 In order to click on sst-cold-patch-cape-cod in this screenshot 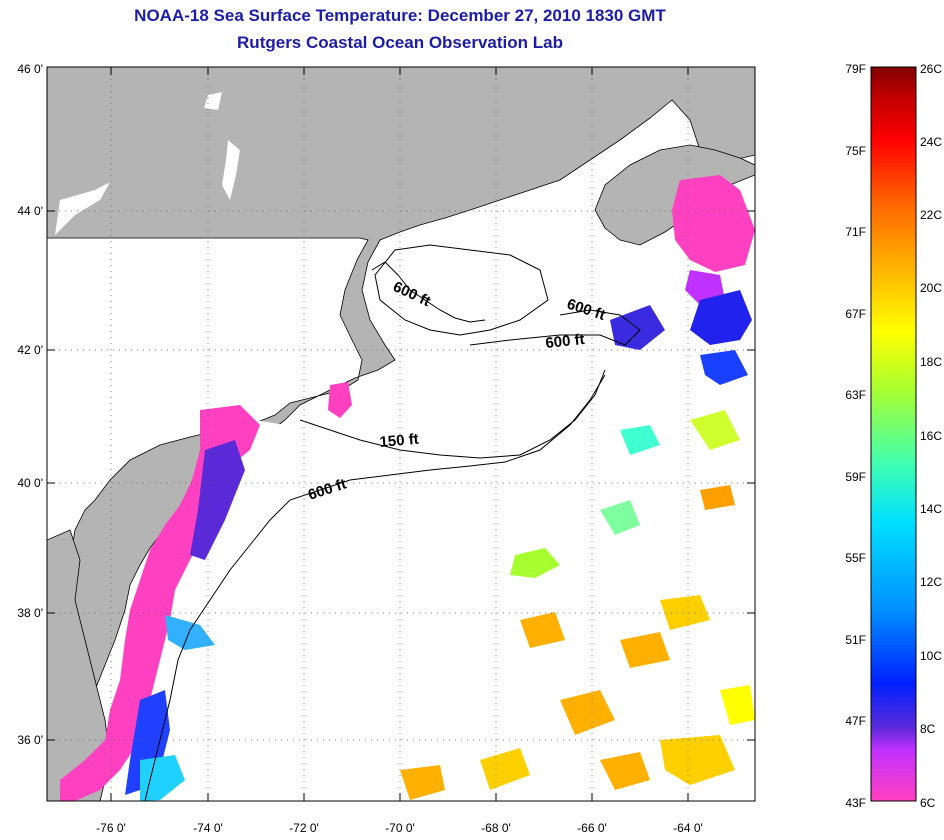, I will do `click(340, 400)`.